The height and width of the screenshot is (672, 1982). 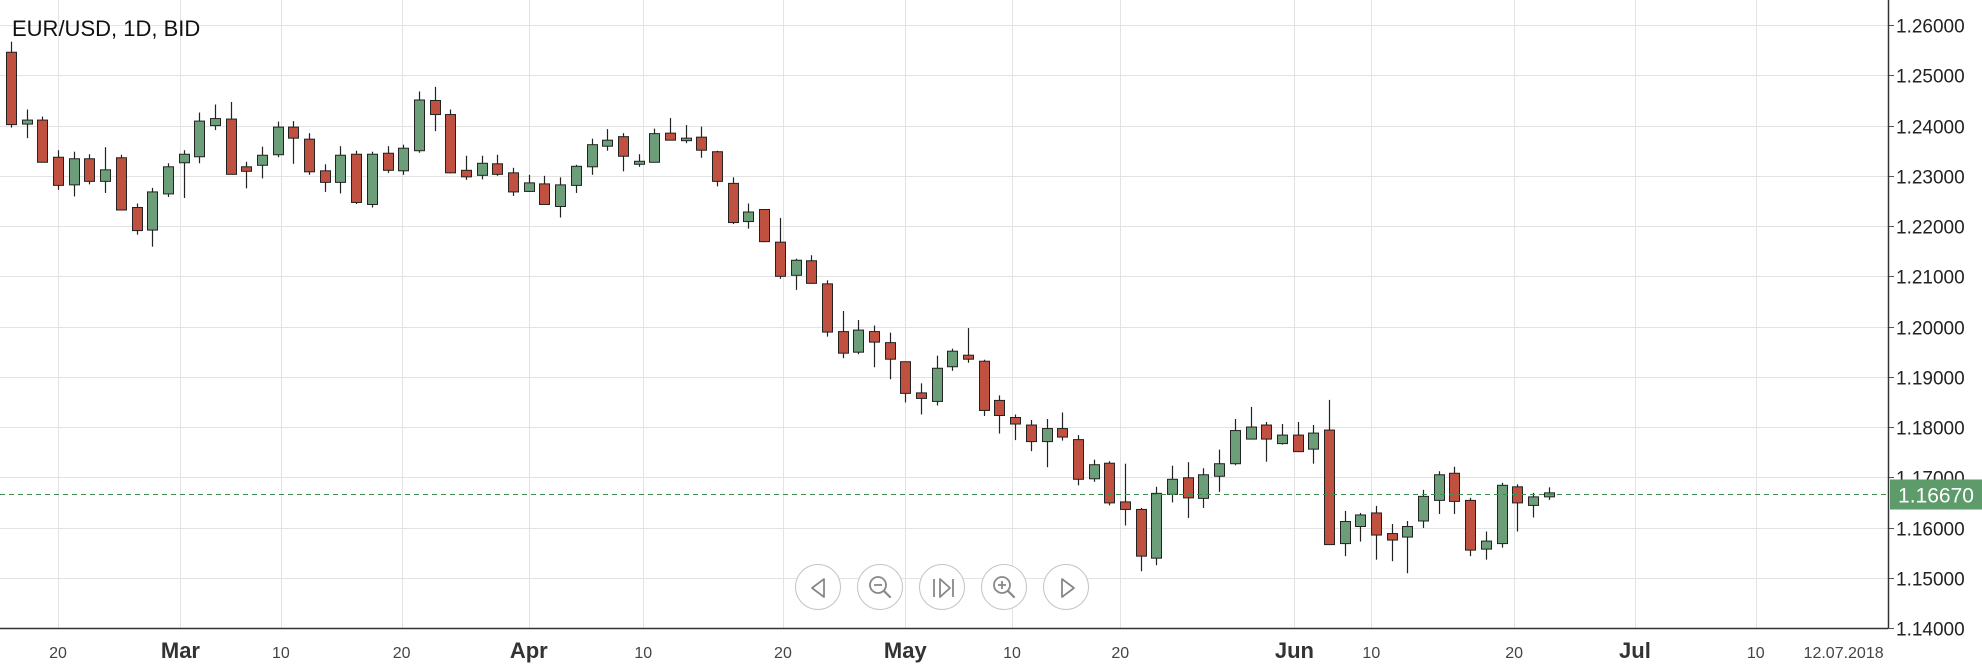 What do you see at coordinates (1930, 530) in the screenshot?
I see `y-tick-label: 1.16000` at bounding box center [1930, 530].